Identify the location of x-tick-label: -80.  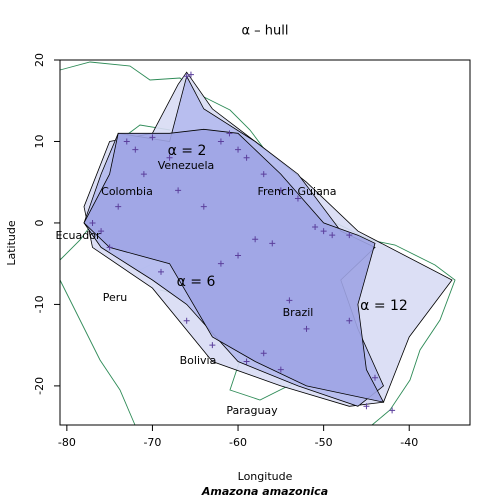
(67, 442).